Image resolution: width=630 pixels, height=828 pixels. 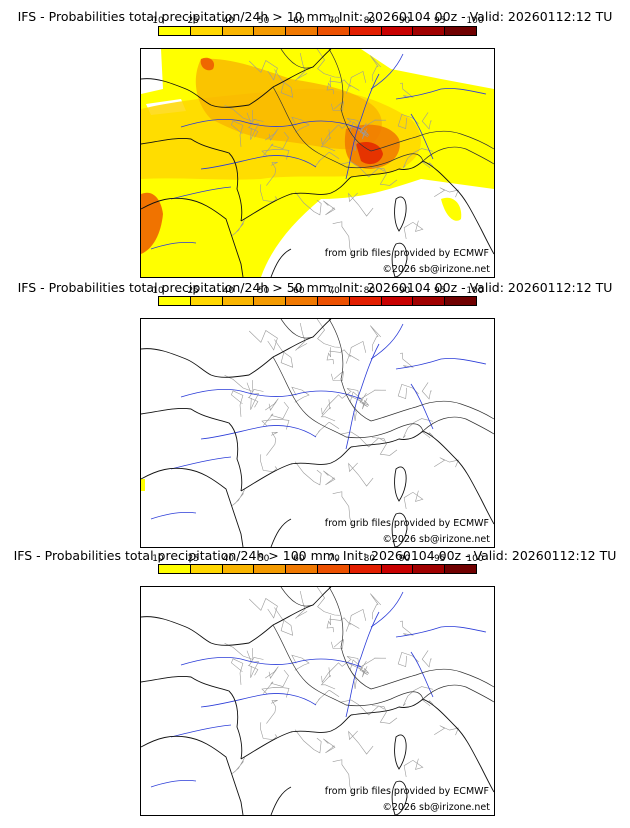 I want to click on rivers, so click(x=318, y=151).